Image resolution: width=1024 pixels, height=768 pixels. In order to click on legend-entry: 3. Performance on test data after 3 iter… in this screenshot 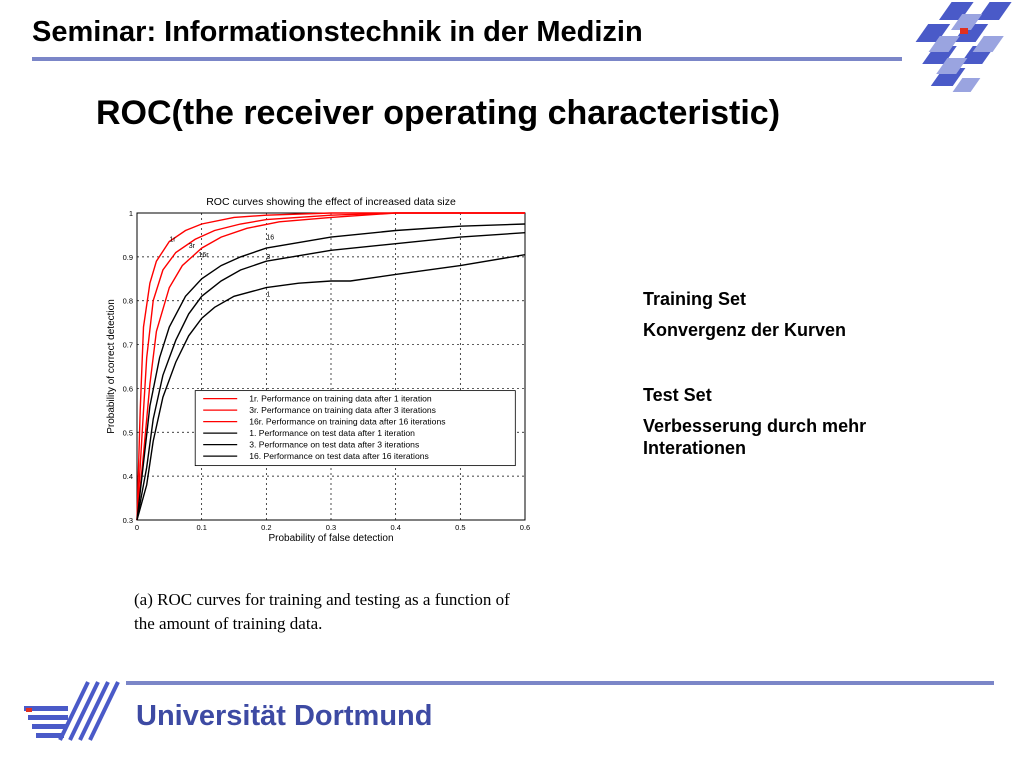, I will do `click(334, 445)`.